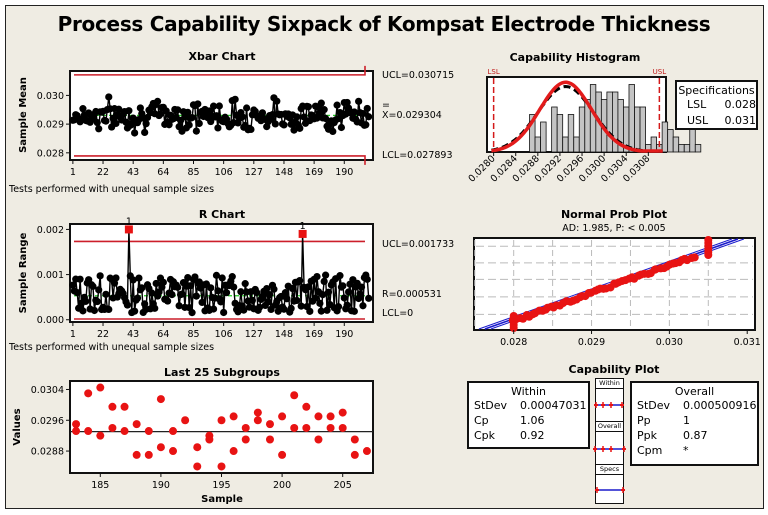  Describe the element at coordinates (50, 153) in the screenshot. I see `y-tick-label: 0.028` at that location.